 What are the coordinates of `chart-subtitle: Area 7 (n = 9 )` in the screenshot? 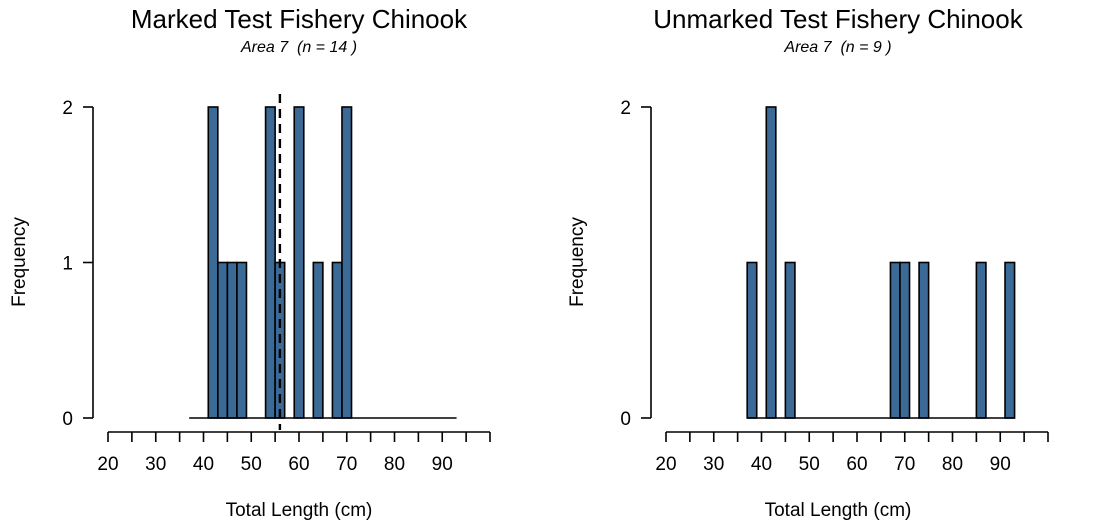 It's located at (838, 47).